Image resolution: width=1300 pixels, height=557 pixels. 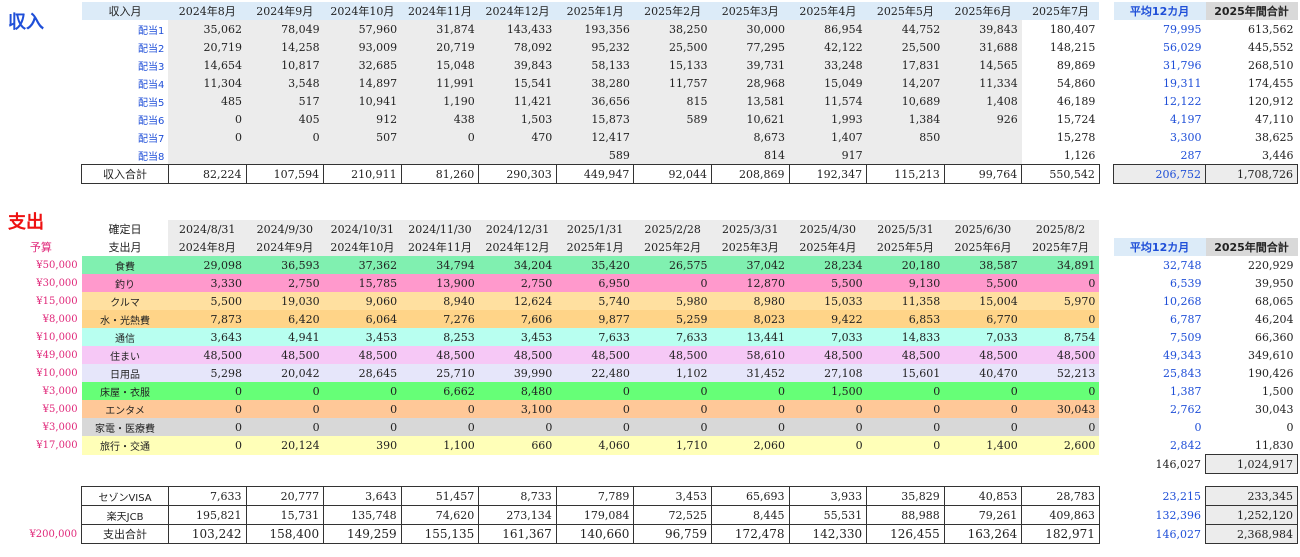 I want to click on budget-value: ¥3,000, so click(x=60, y=427).